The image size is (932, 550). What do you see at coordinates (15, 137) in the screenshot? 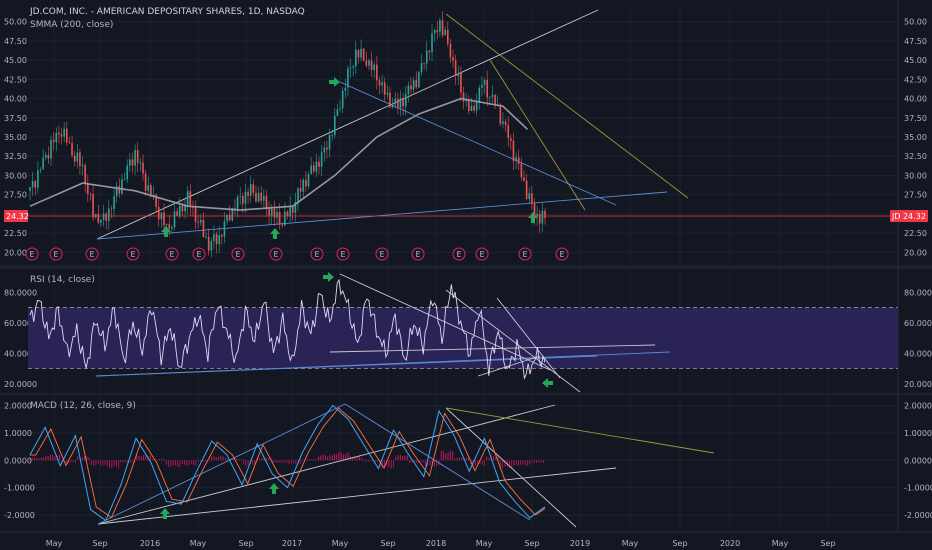
I see `price-tick-left: 35.00` at bounding box center [15, 137].